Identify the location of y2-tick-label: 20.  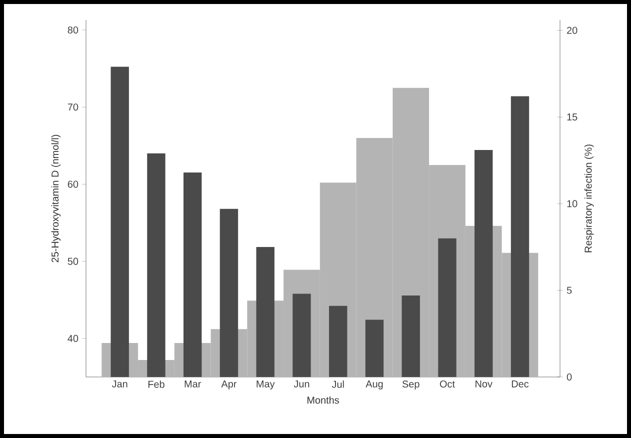
(572, 30).